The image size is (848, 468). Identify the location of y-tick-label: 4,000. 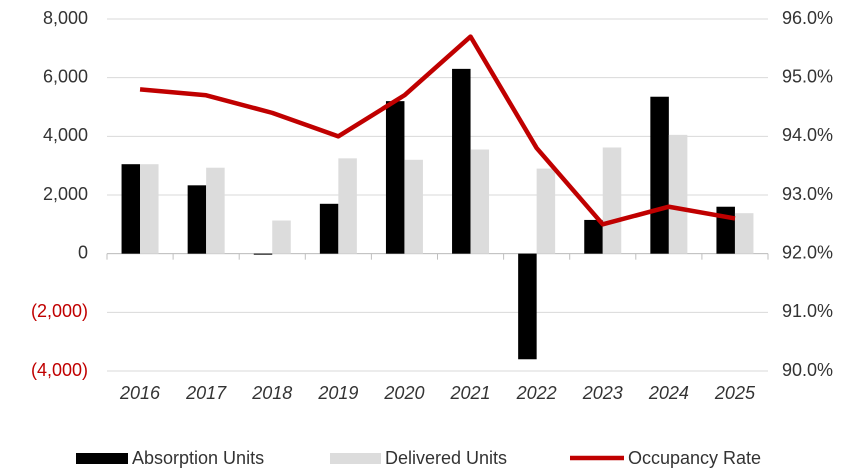
(65, 135).